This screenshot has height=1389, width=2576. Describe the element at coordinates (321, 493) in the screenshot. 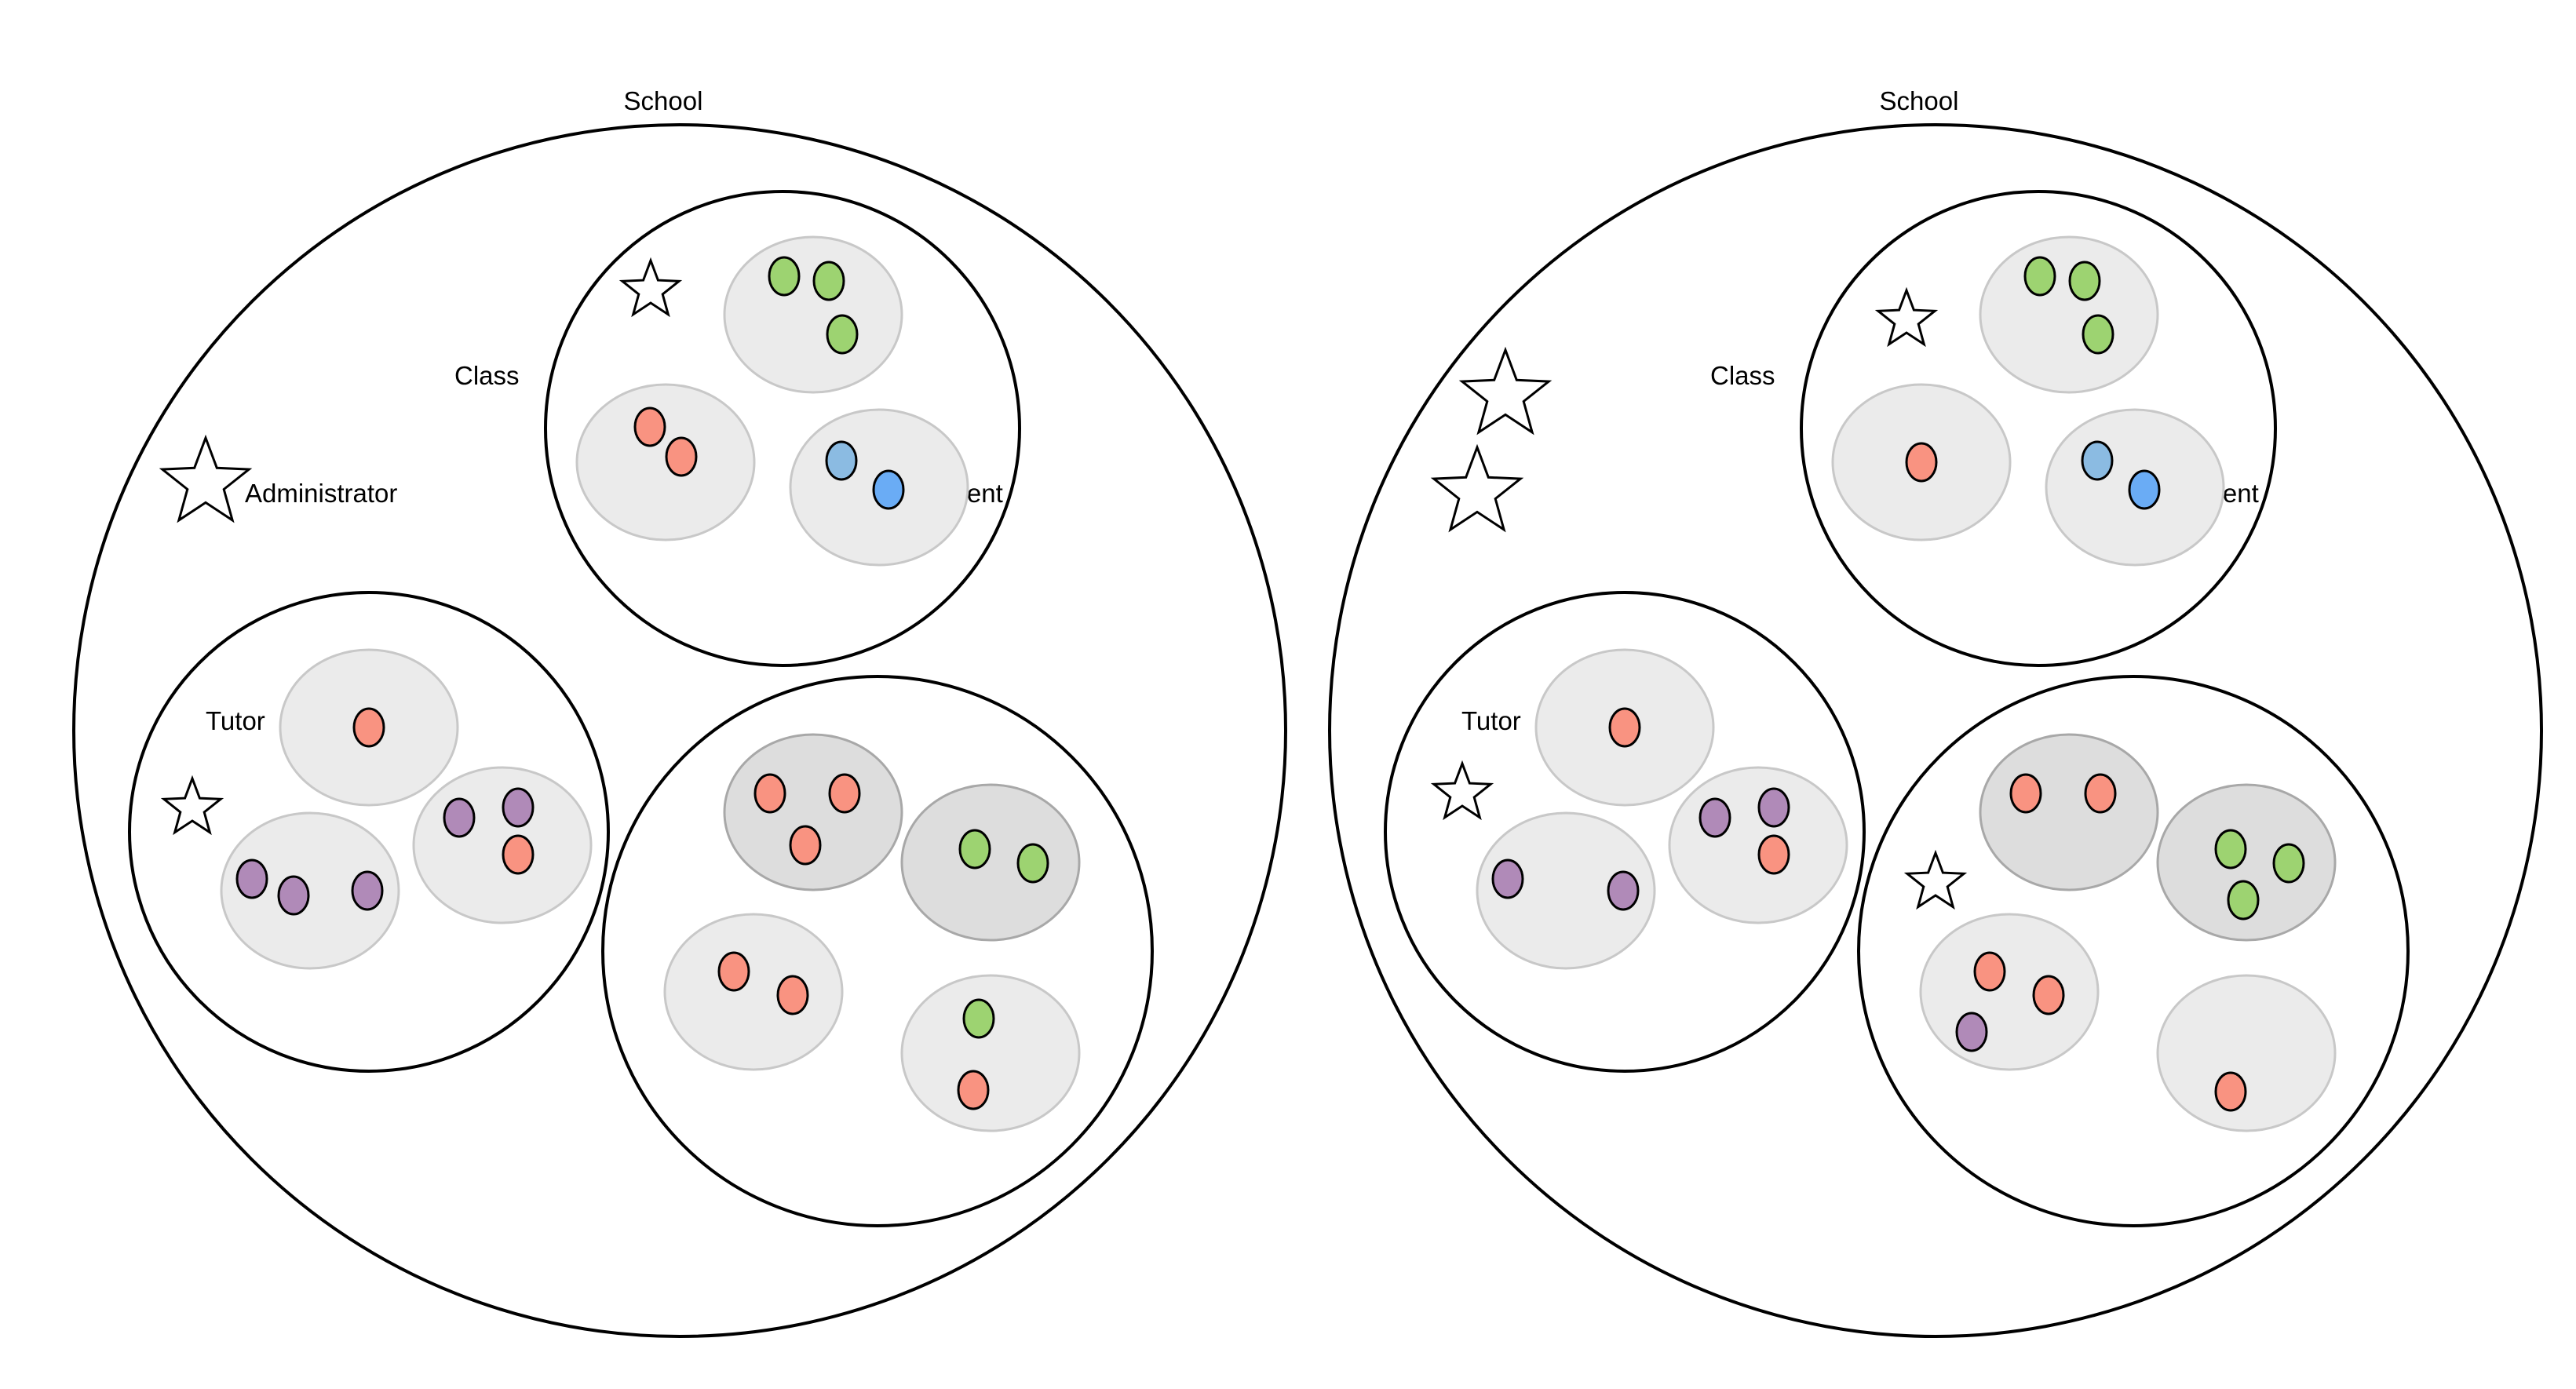

I see `administrator-label: Administrator` at that location.